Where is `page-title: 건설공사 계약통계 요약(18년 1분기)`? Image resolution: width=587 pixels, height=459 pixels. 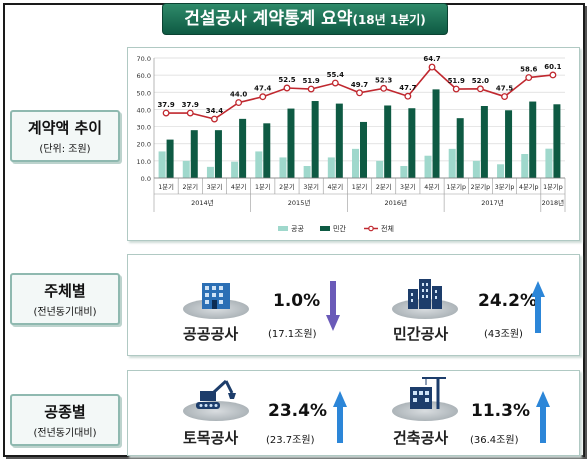
page-title: 건설공사 계약통계 요약(18년 1분기) is located at coordinates (305, 19).